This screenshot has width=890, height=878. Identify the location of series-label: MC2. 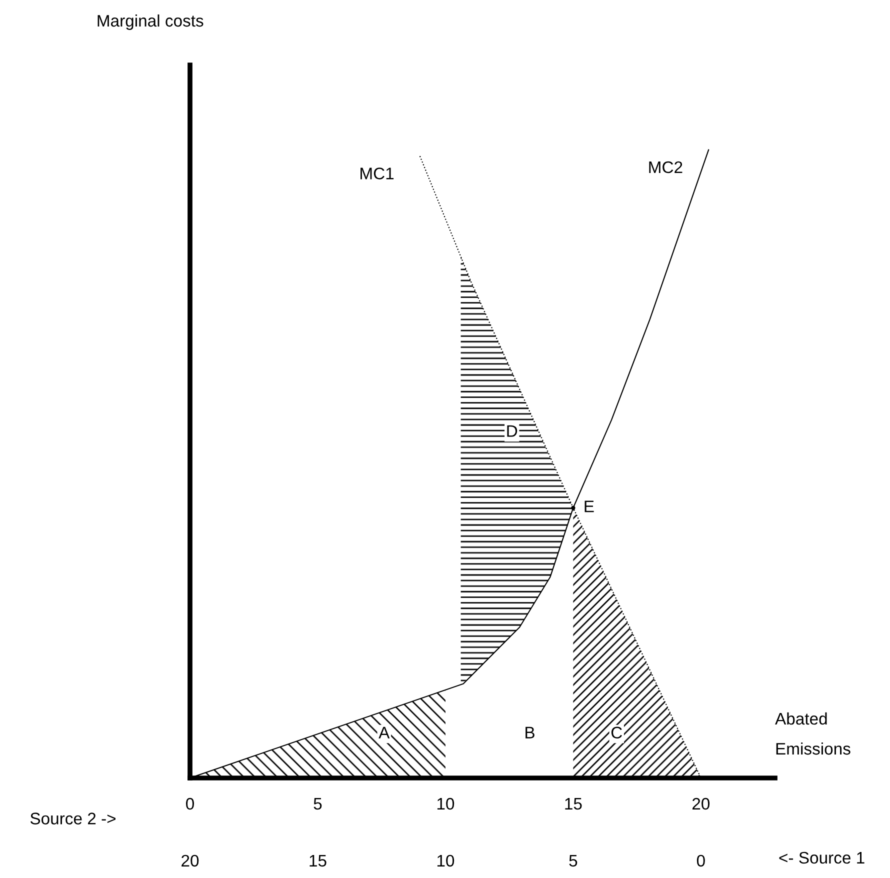
(665, 167).